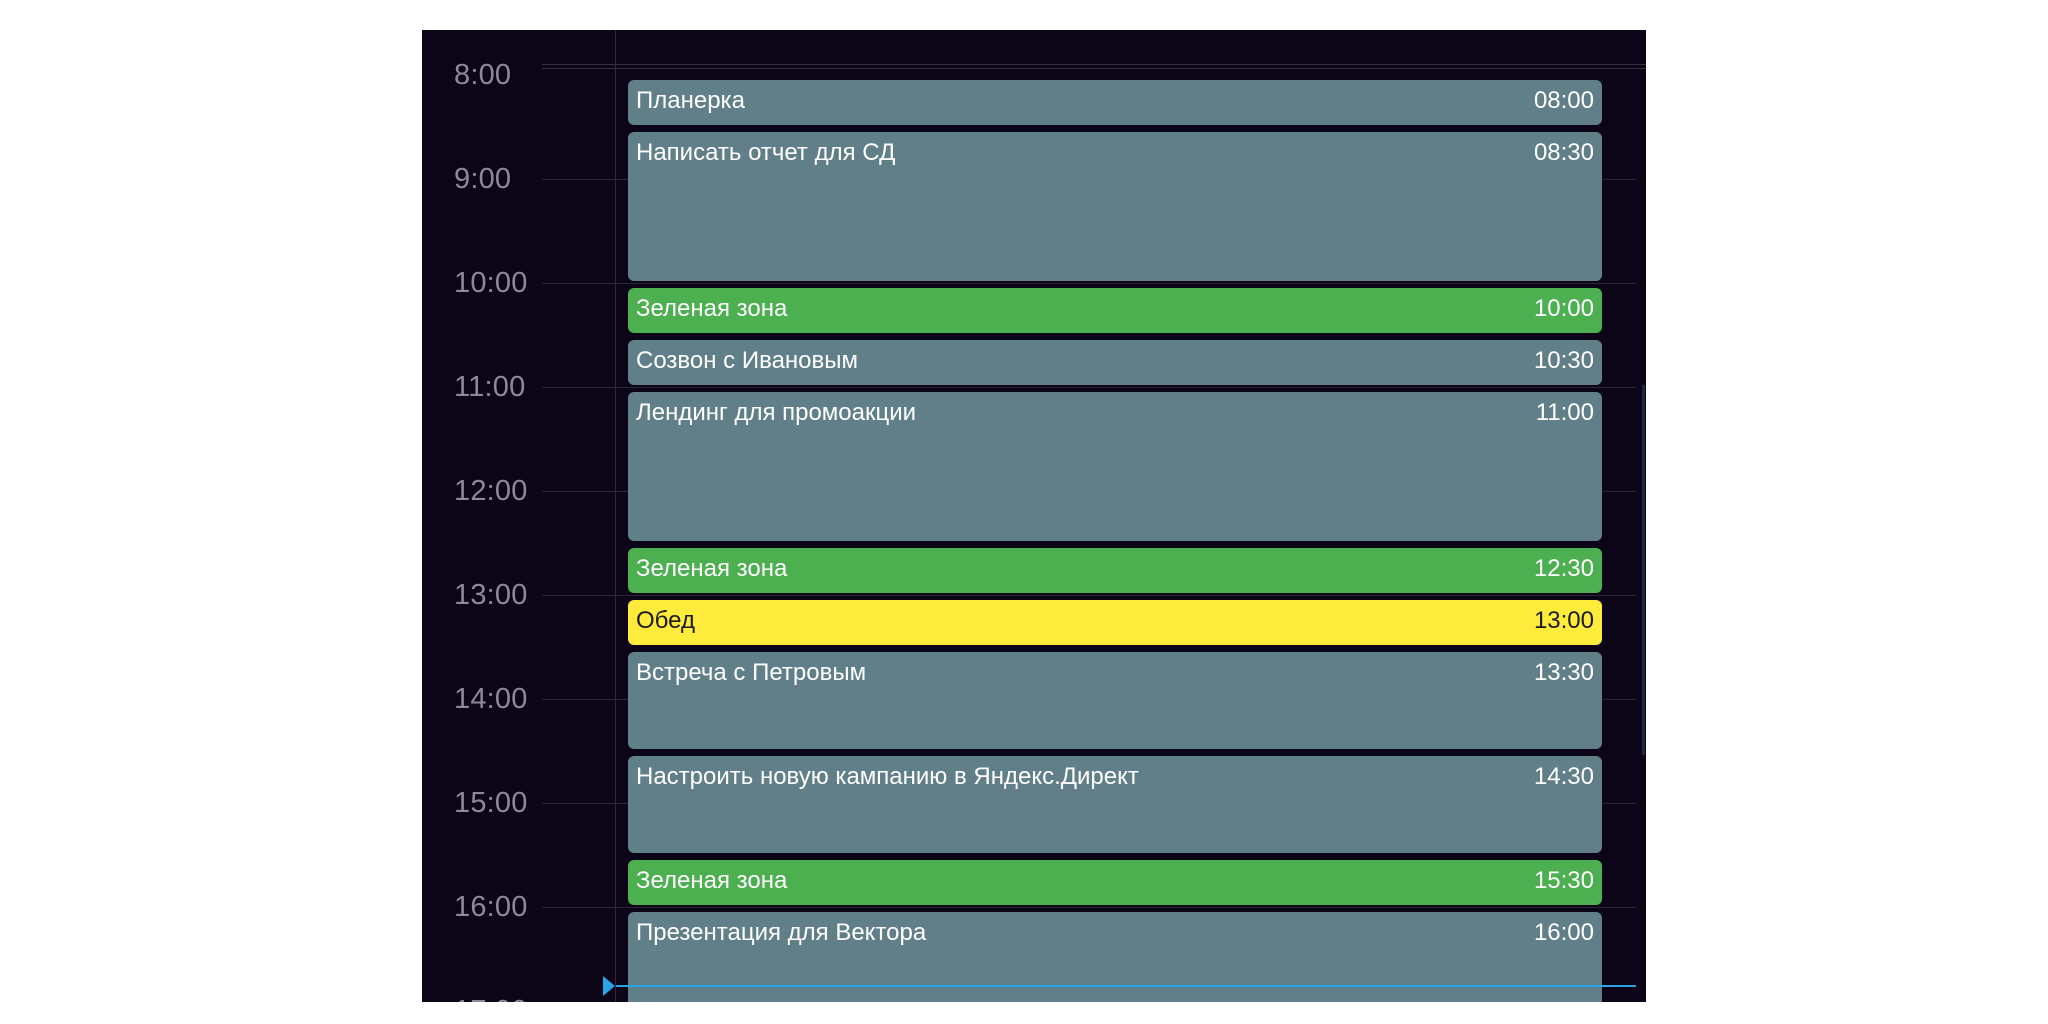 The width and height of the screenshot is (2048, 1024). I want to click on event-title: Встреча с Петровым, so click(751, 672).